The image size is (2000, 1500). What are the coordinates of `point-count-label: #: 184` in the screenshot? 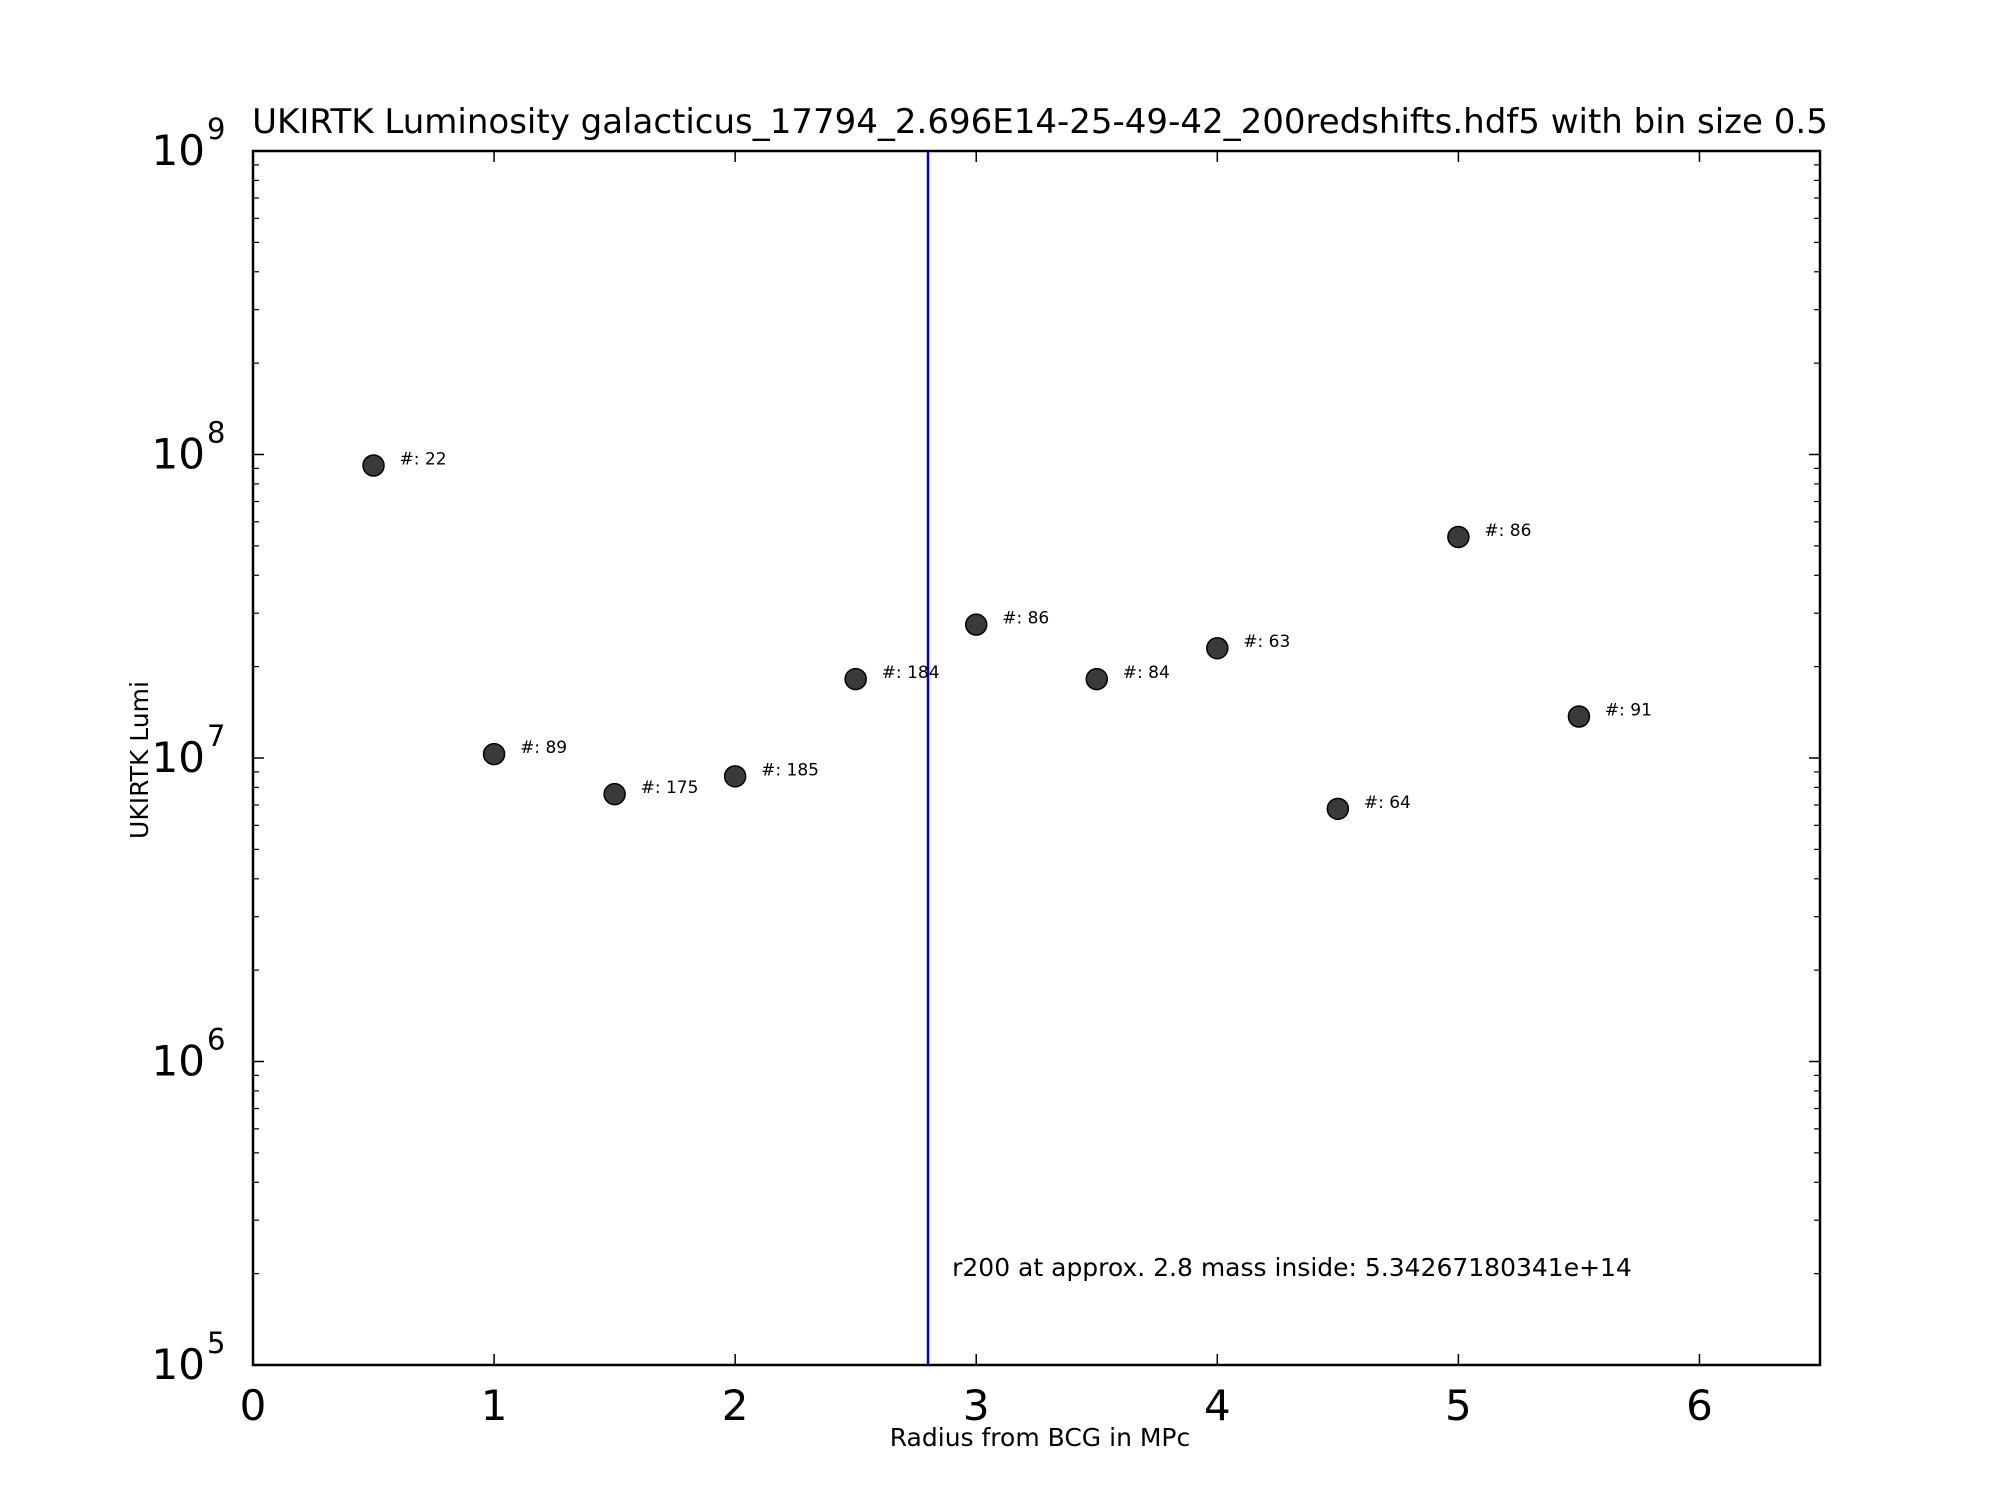 It's located at (911, 673).